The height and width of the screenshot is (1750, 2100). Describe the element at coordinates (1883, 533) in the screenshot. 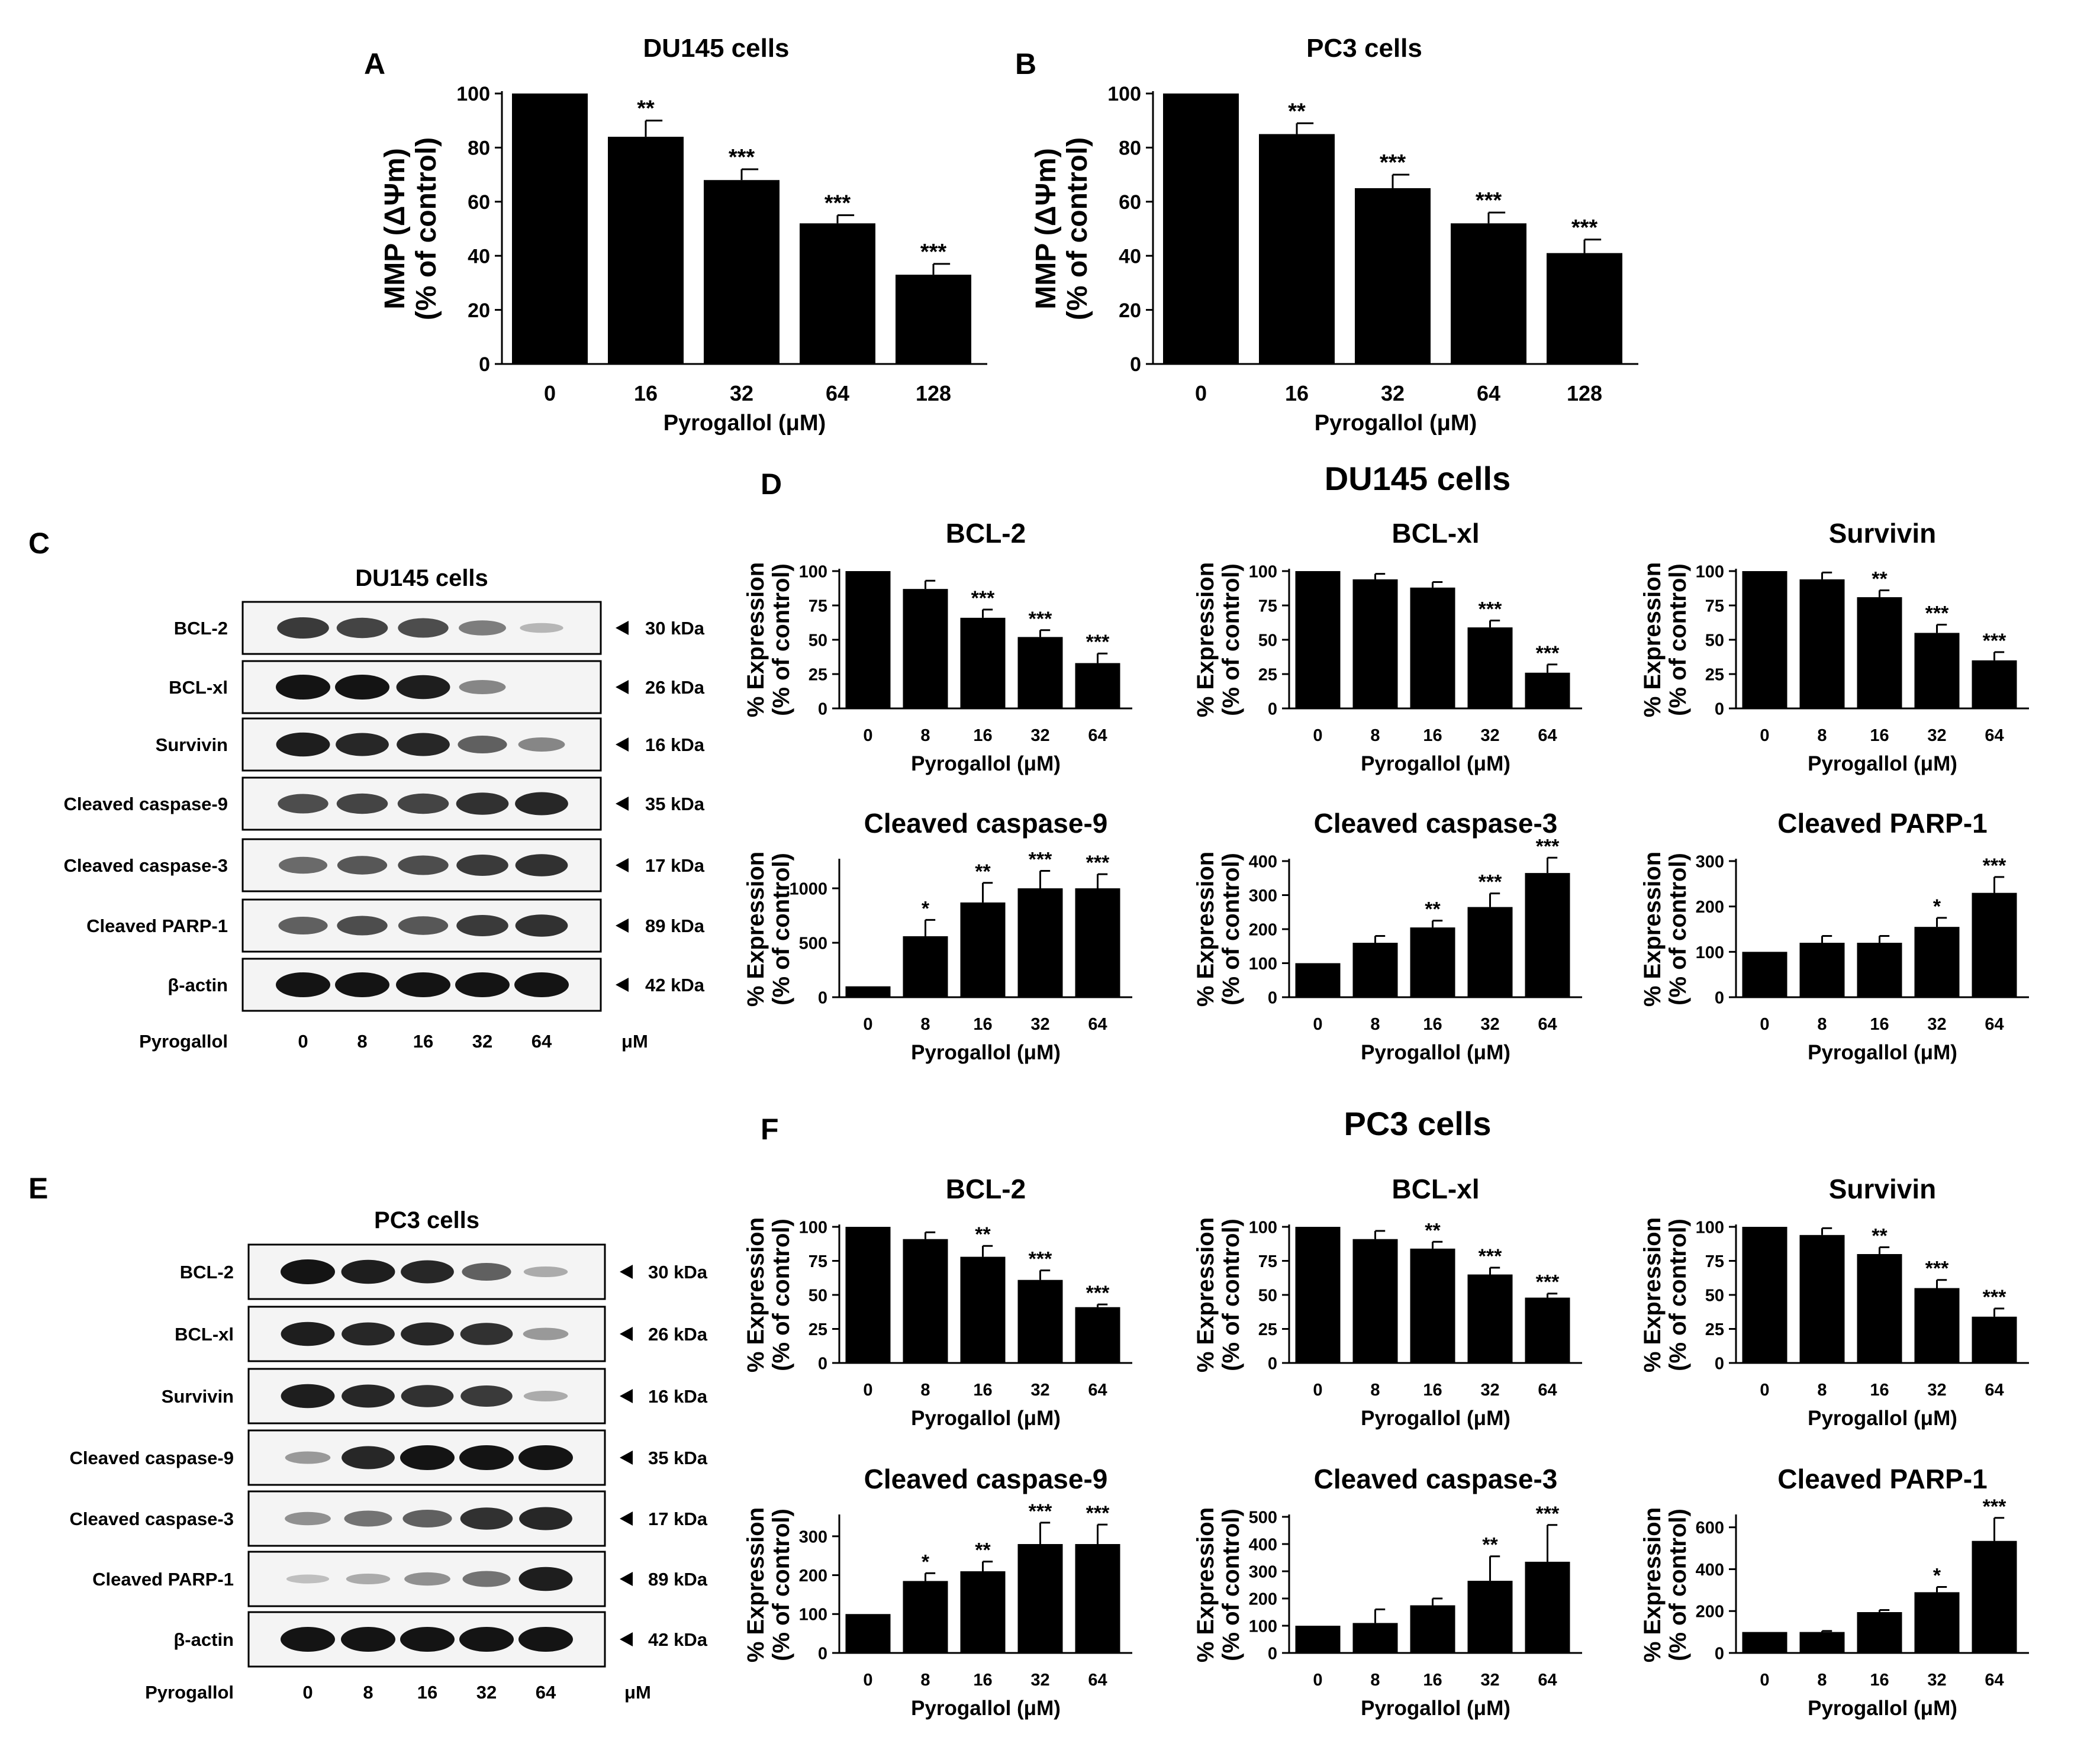

I see `chart-title: Survivin` at that location.